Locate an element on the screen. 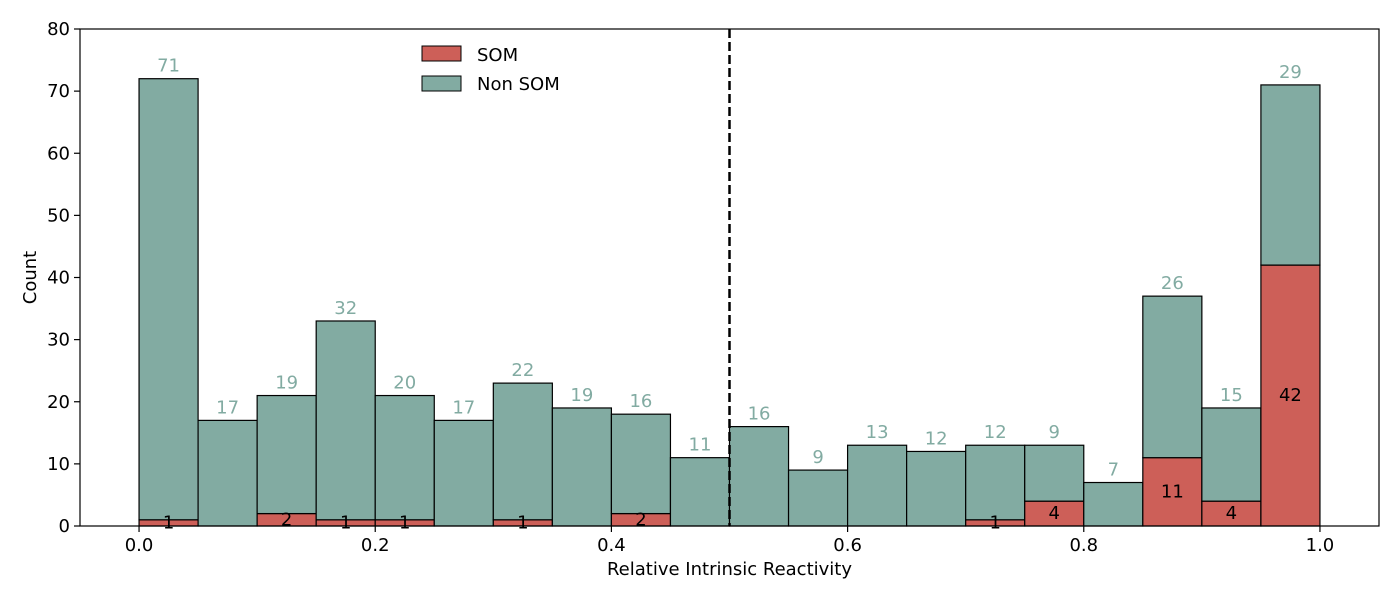 This screenshot has height=600, width=1400. bar-label-non-som: 29 is located at coordinates (1290, 72).